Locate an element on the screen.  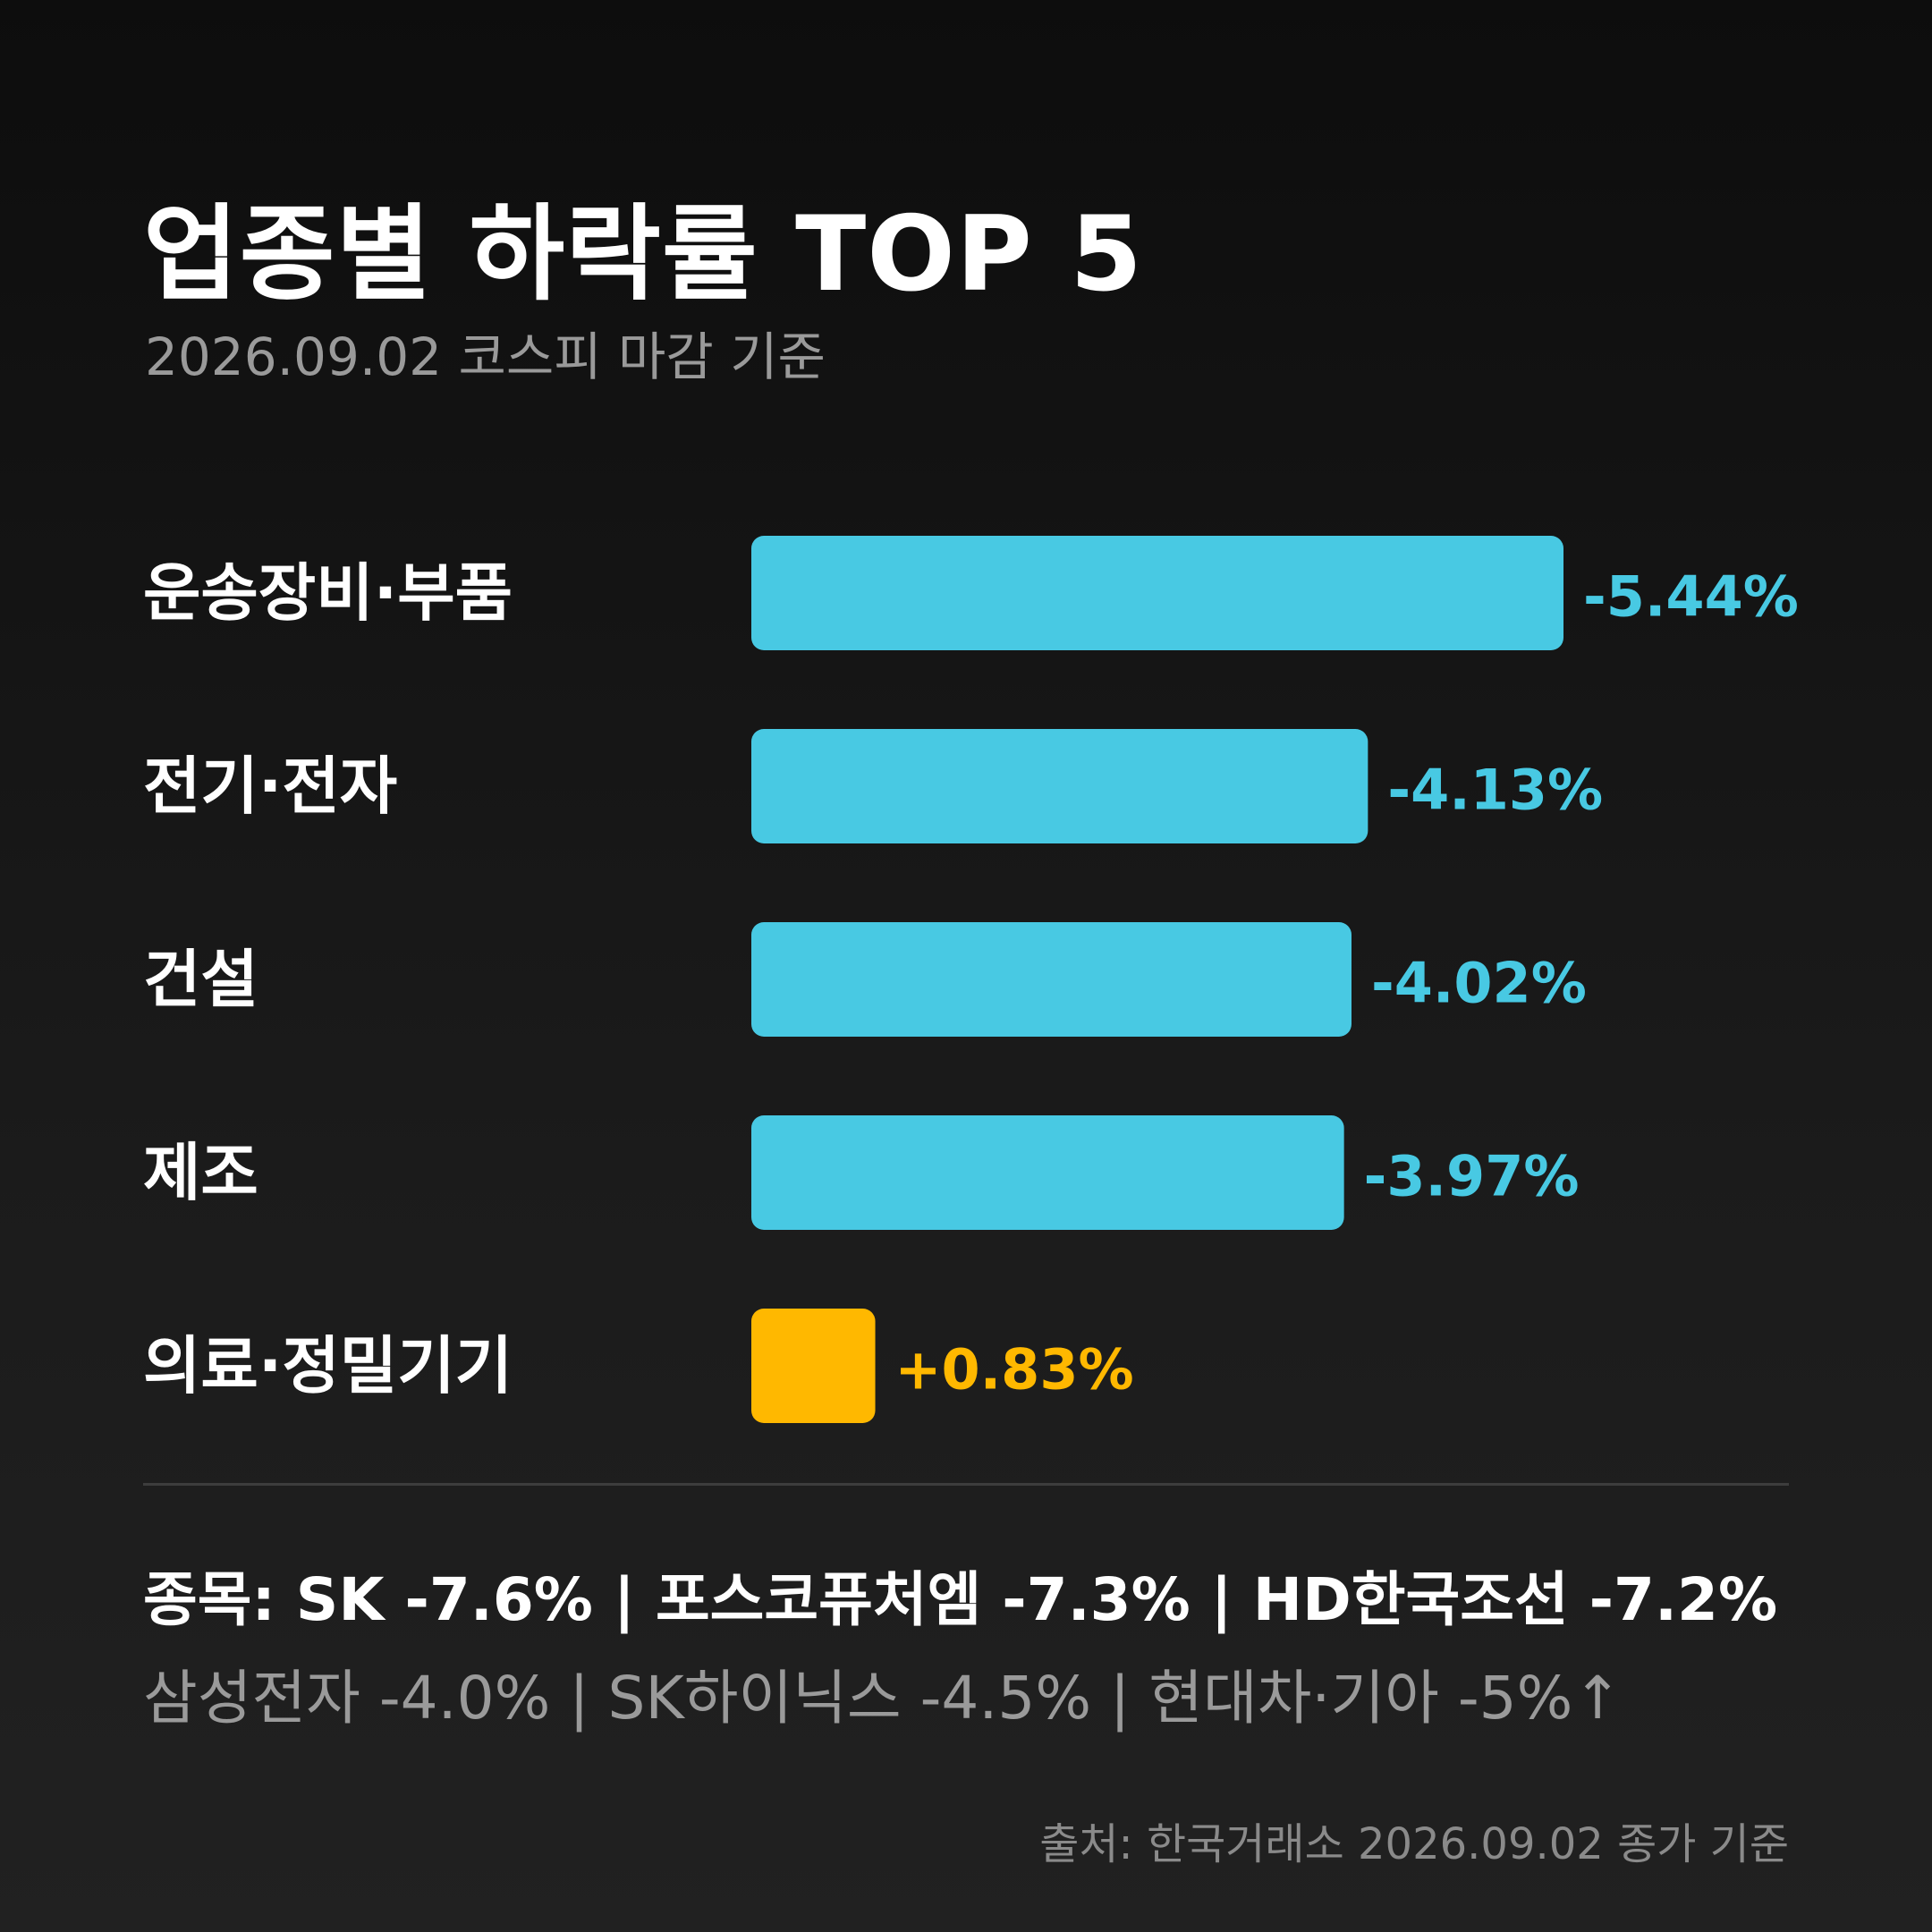
bar-label: 운송장비·부품 is located at coordinates (328, 593).